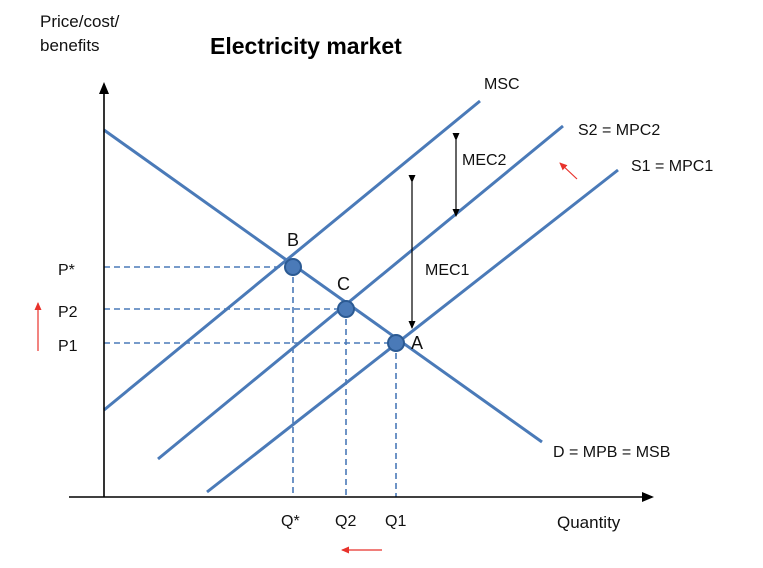  Describe the element at coordinates (293, 267) in the screenshot. I see `point-b` at that location.